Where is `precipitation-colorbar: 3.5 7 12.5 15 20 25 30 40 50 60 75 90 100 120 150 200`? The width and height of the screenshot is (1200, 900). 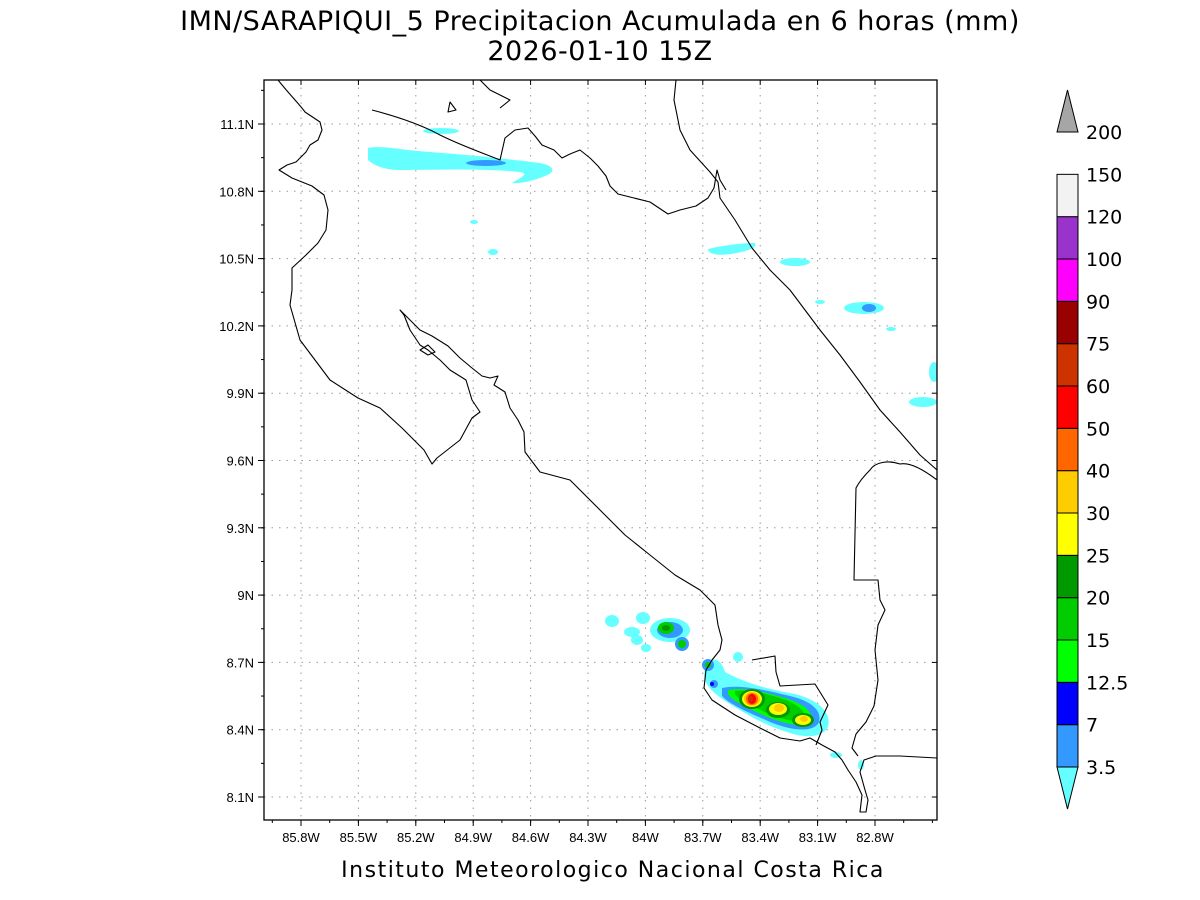
precipitation-colorbar: 3.5 7 12.5 15 20 25 30 40 50 60 75 90 100 120 150 200 is located at coordinates (1092, 449).